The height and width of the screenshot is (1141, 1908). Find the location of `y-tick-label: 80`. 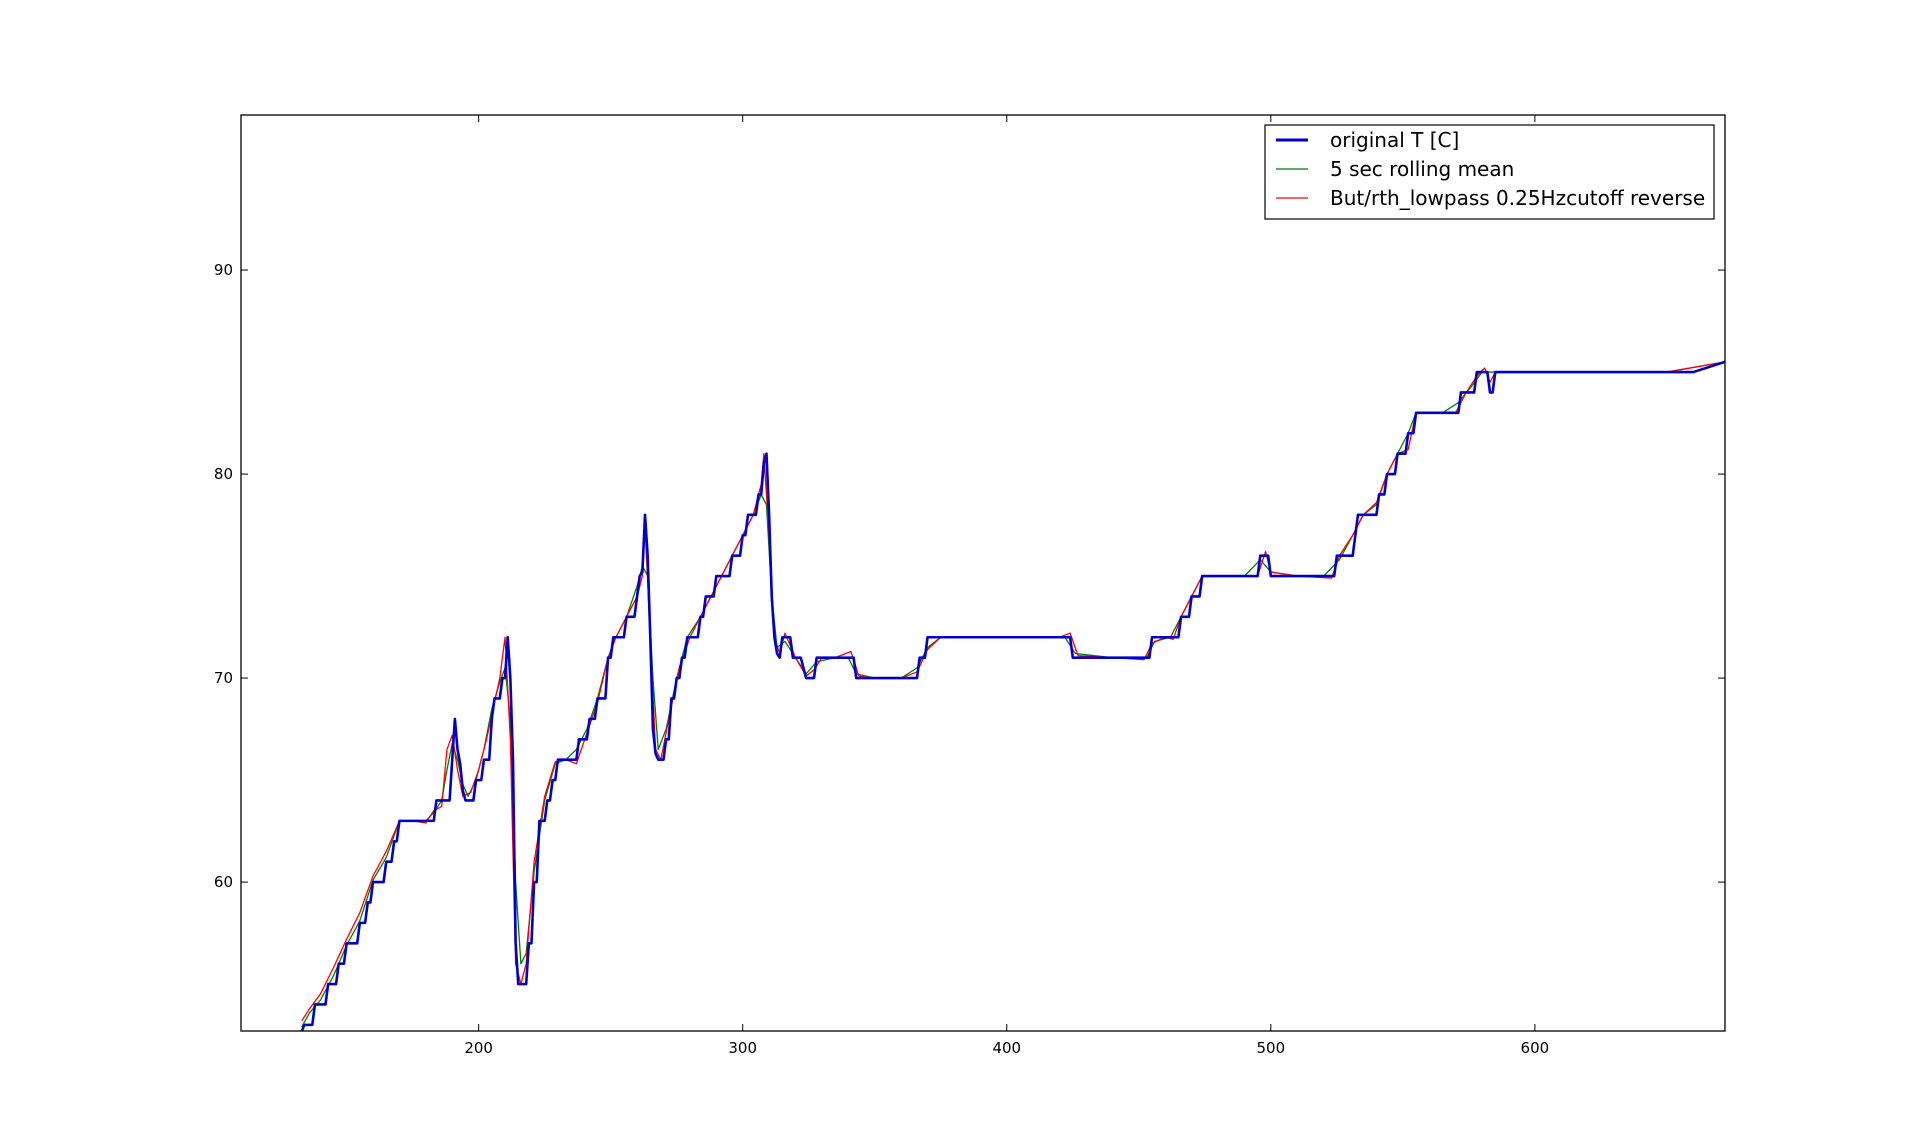

y-tick-label: 80 is located at coordinates (223, 474).